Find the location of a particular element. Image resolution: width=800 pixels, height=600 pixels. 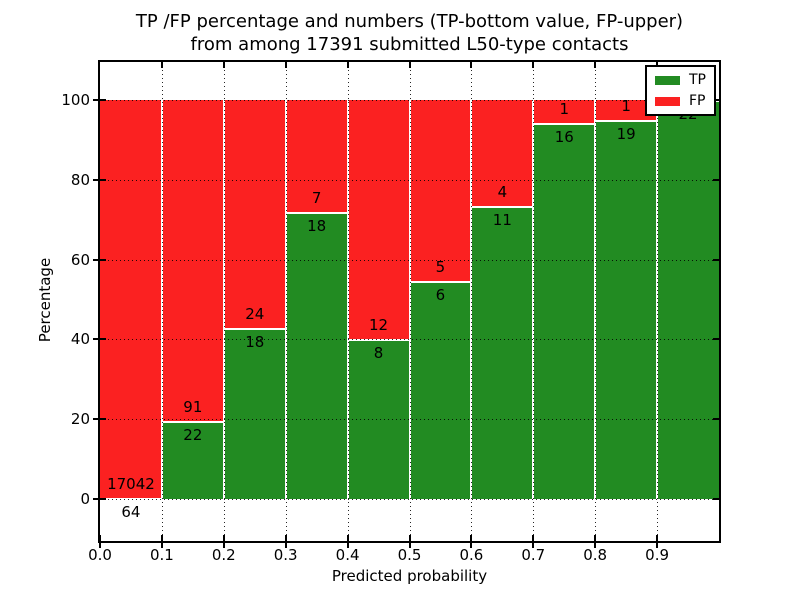

tp-count-label: 18 is located at coordinates (317, 225).